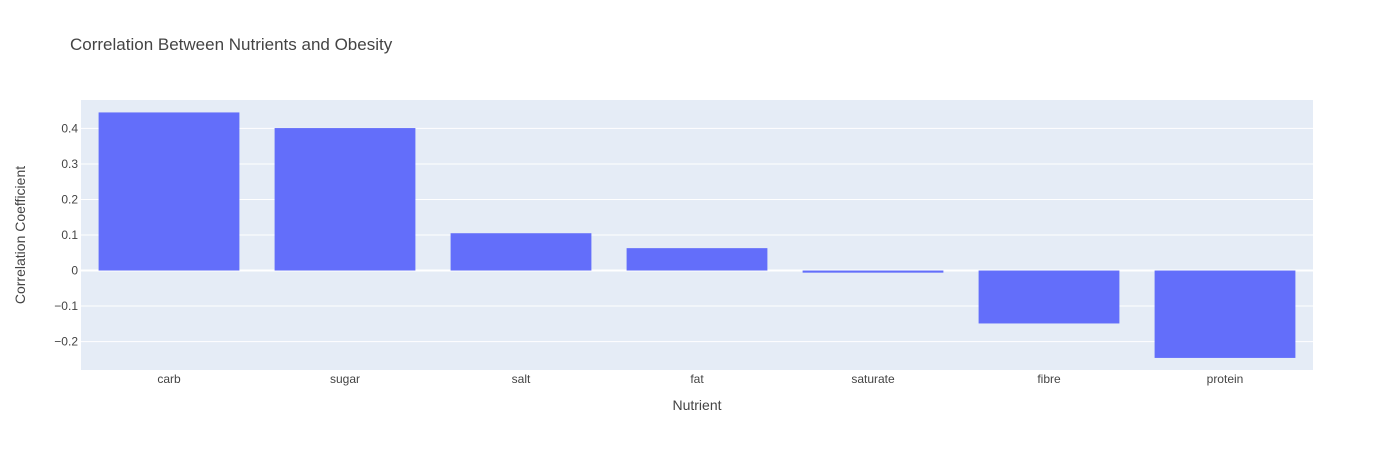 Image resolution: width=1394 pixels, height=450 pixels. Describe the element at coordinates (696, 405) in the screenshot. I see `x-axis-title: Nutrient` at that location.